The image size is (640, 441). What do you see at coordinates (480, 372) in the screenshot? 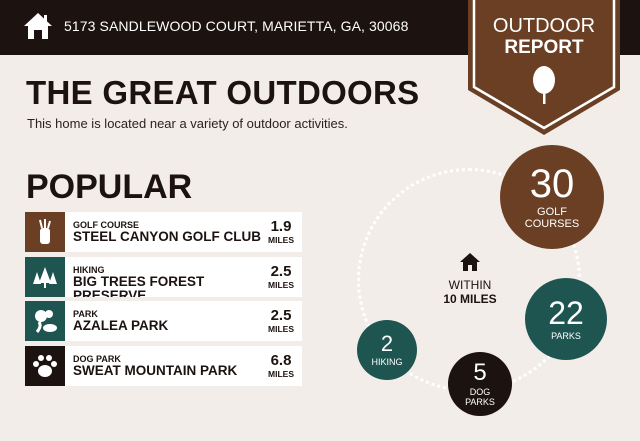
I see `count-value: 5` at bounding box center [480, 372].